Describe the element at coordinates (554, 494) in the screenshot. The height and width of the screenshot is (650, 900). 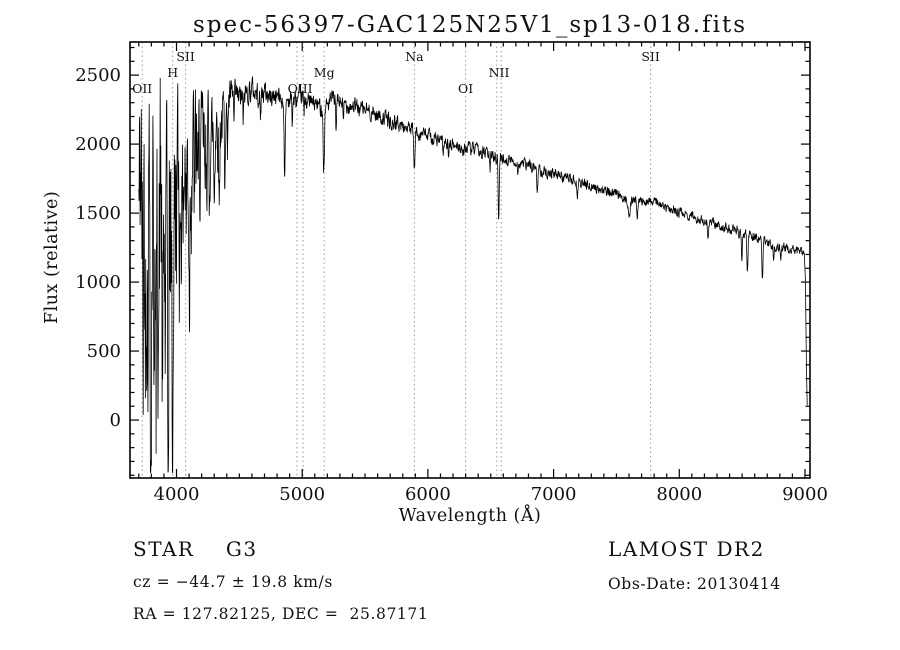
I see `x-tick-label: 7000` at that location.